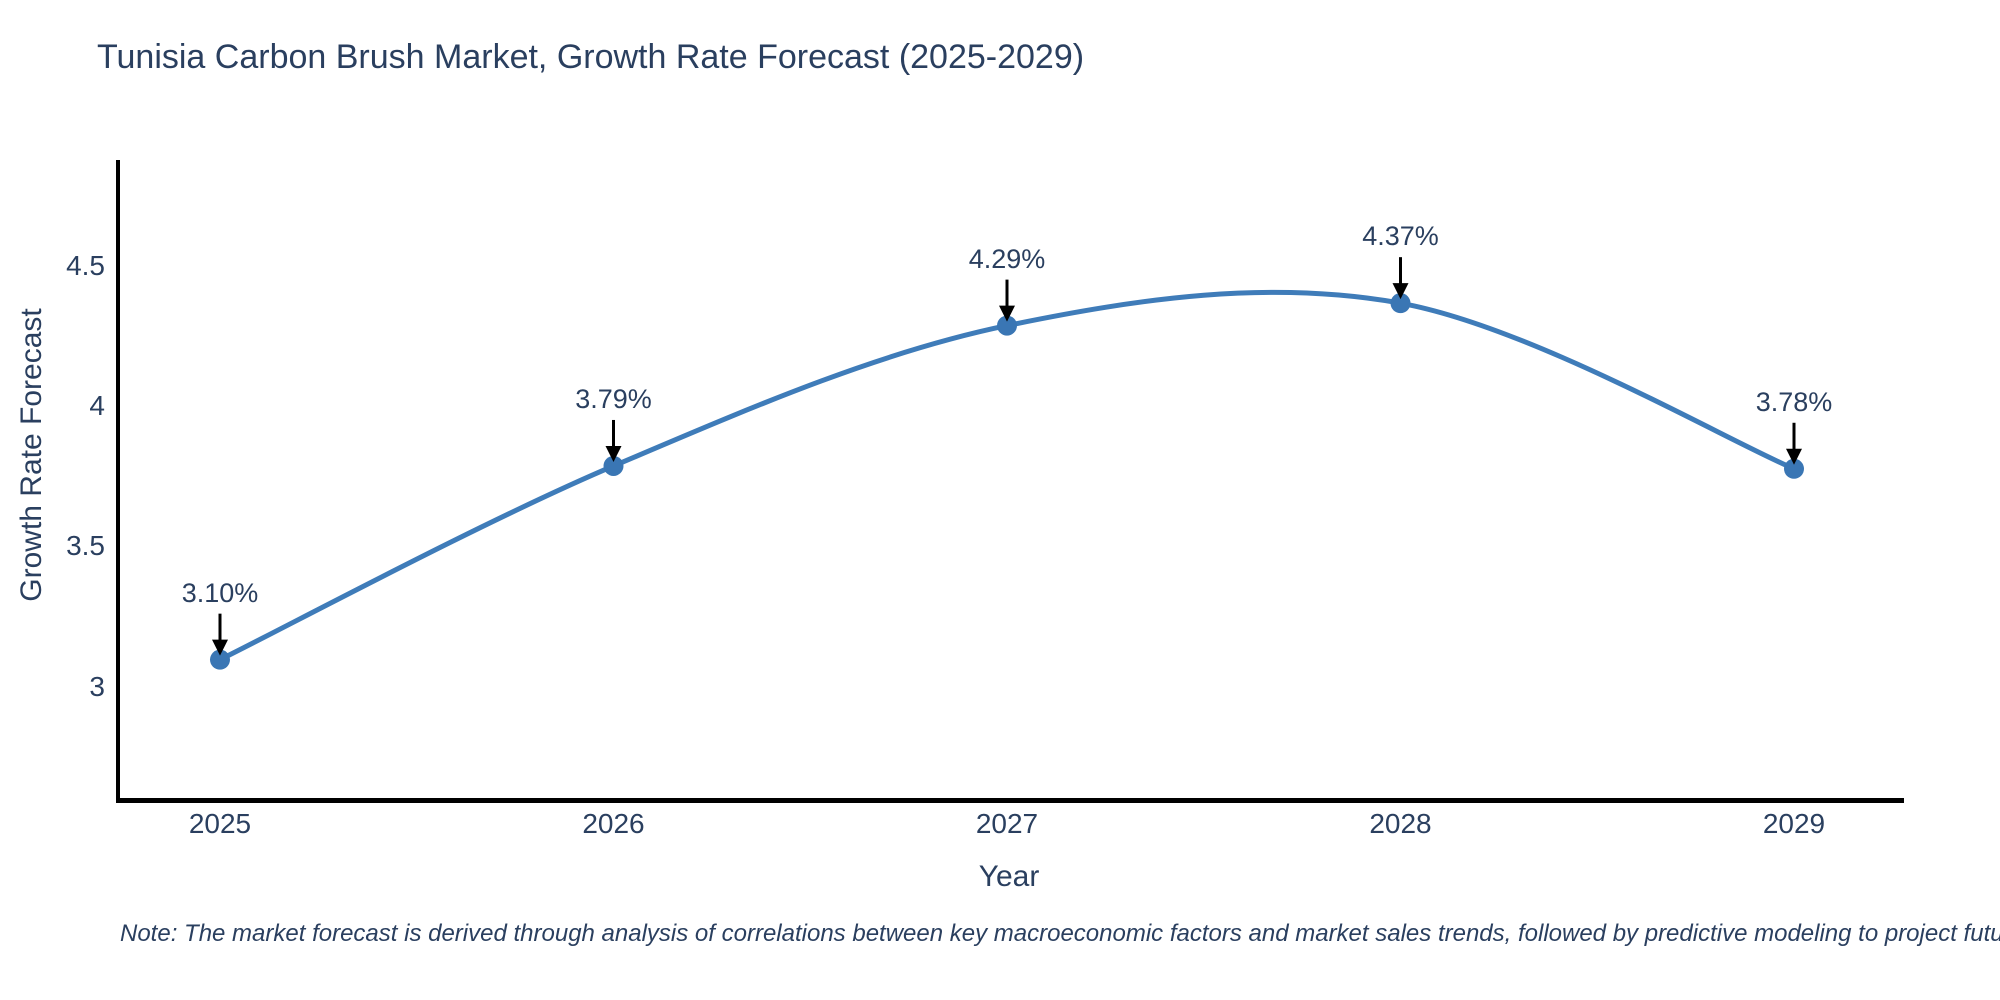  I want to click on y-tick-label: 3, so click(97, 686).